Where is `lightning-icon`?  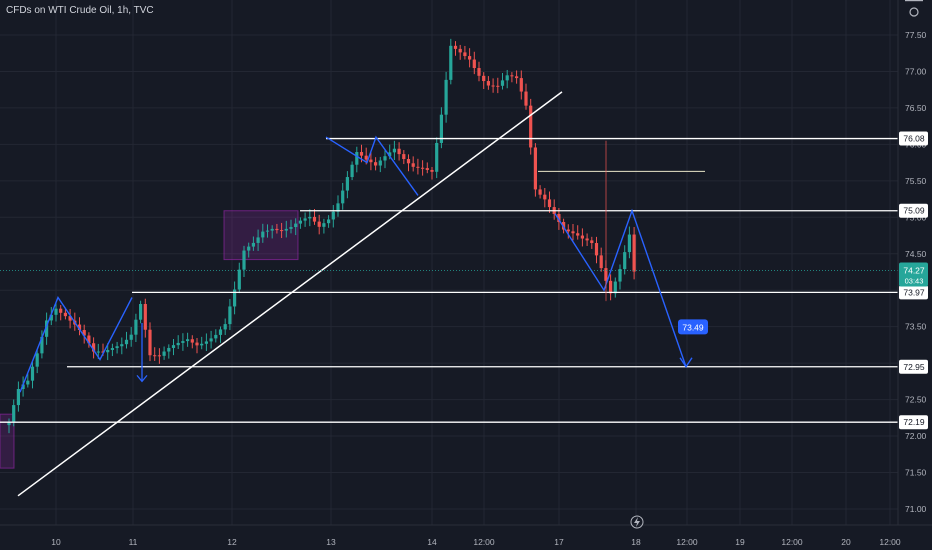
lightning-icon is located at coordinates (637, 522).